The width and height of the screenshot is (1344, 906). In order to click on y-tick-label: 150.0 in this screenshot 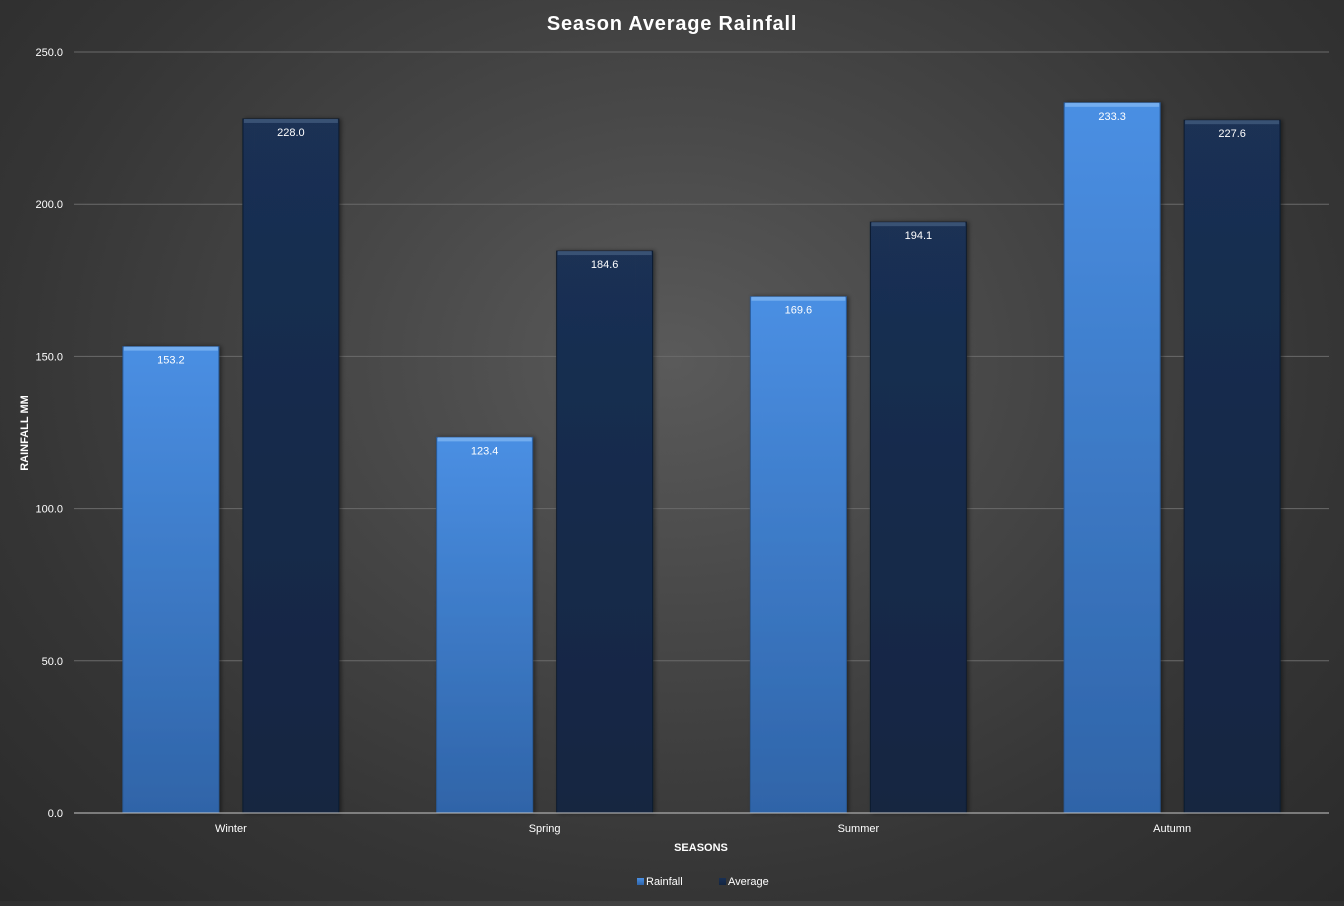, I will do `click(49, 357)`.